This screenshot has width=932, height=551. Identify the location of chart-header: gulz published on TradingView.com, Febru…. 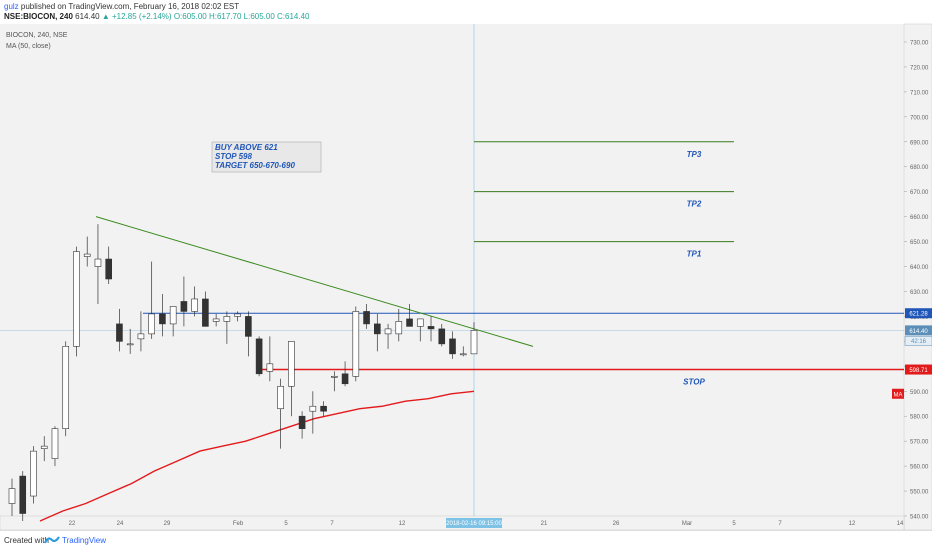
(466, 12).